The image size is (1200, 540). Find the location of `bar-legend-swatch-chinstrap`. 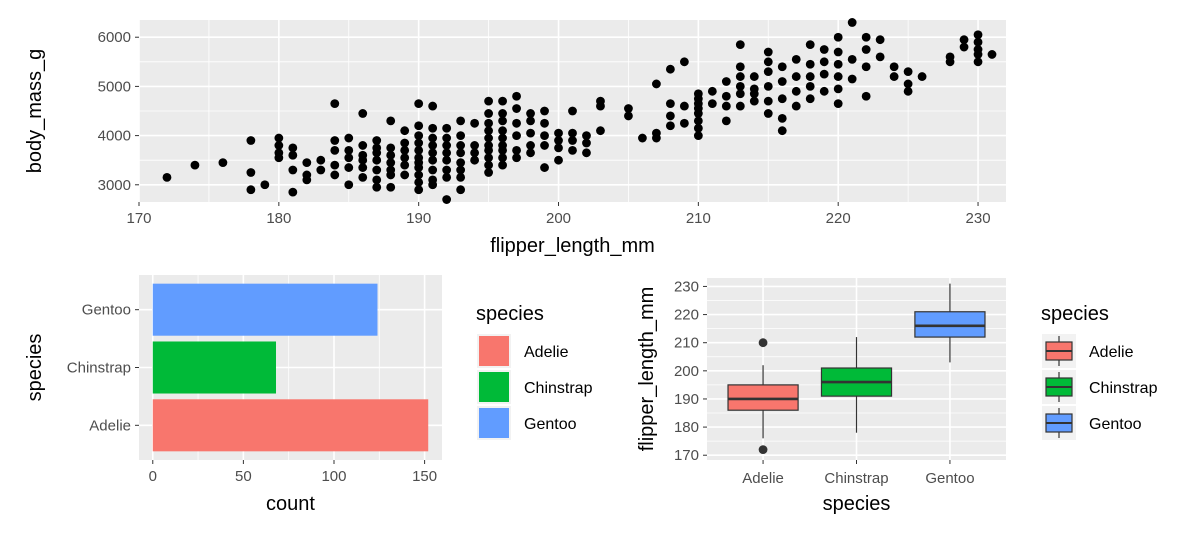

bar-legend-swatch-chinstrap is located at coordinates (494, 387).